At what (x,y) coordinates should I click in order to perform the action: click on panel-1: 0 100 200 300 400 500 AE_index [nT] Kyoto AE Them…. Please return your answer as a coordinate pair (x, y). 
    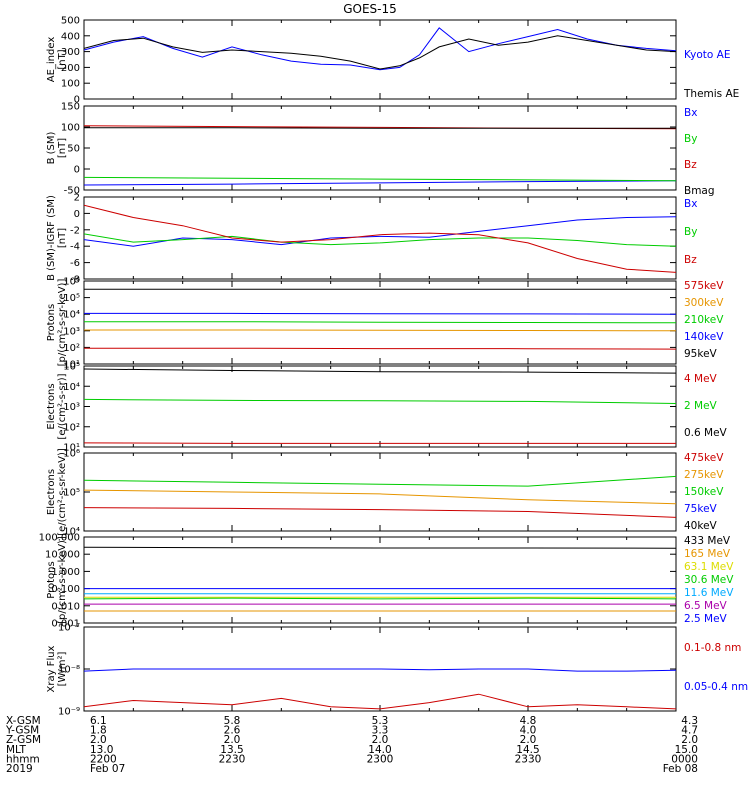
    Looking at the image, I should click on (392, 61).